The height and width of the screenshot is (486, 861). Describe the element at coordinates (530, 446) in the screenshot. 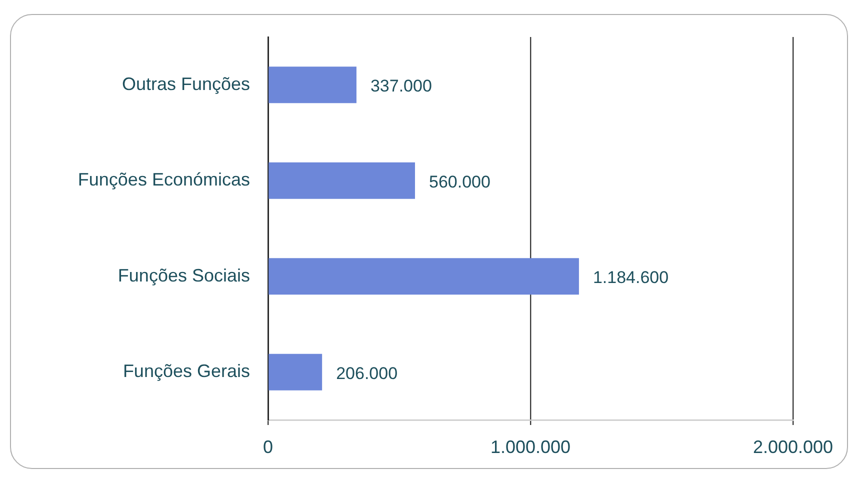

I see `x-tick-label: 1.000.000` at that location.